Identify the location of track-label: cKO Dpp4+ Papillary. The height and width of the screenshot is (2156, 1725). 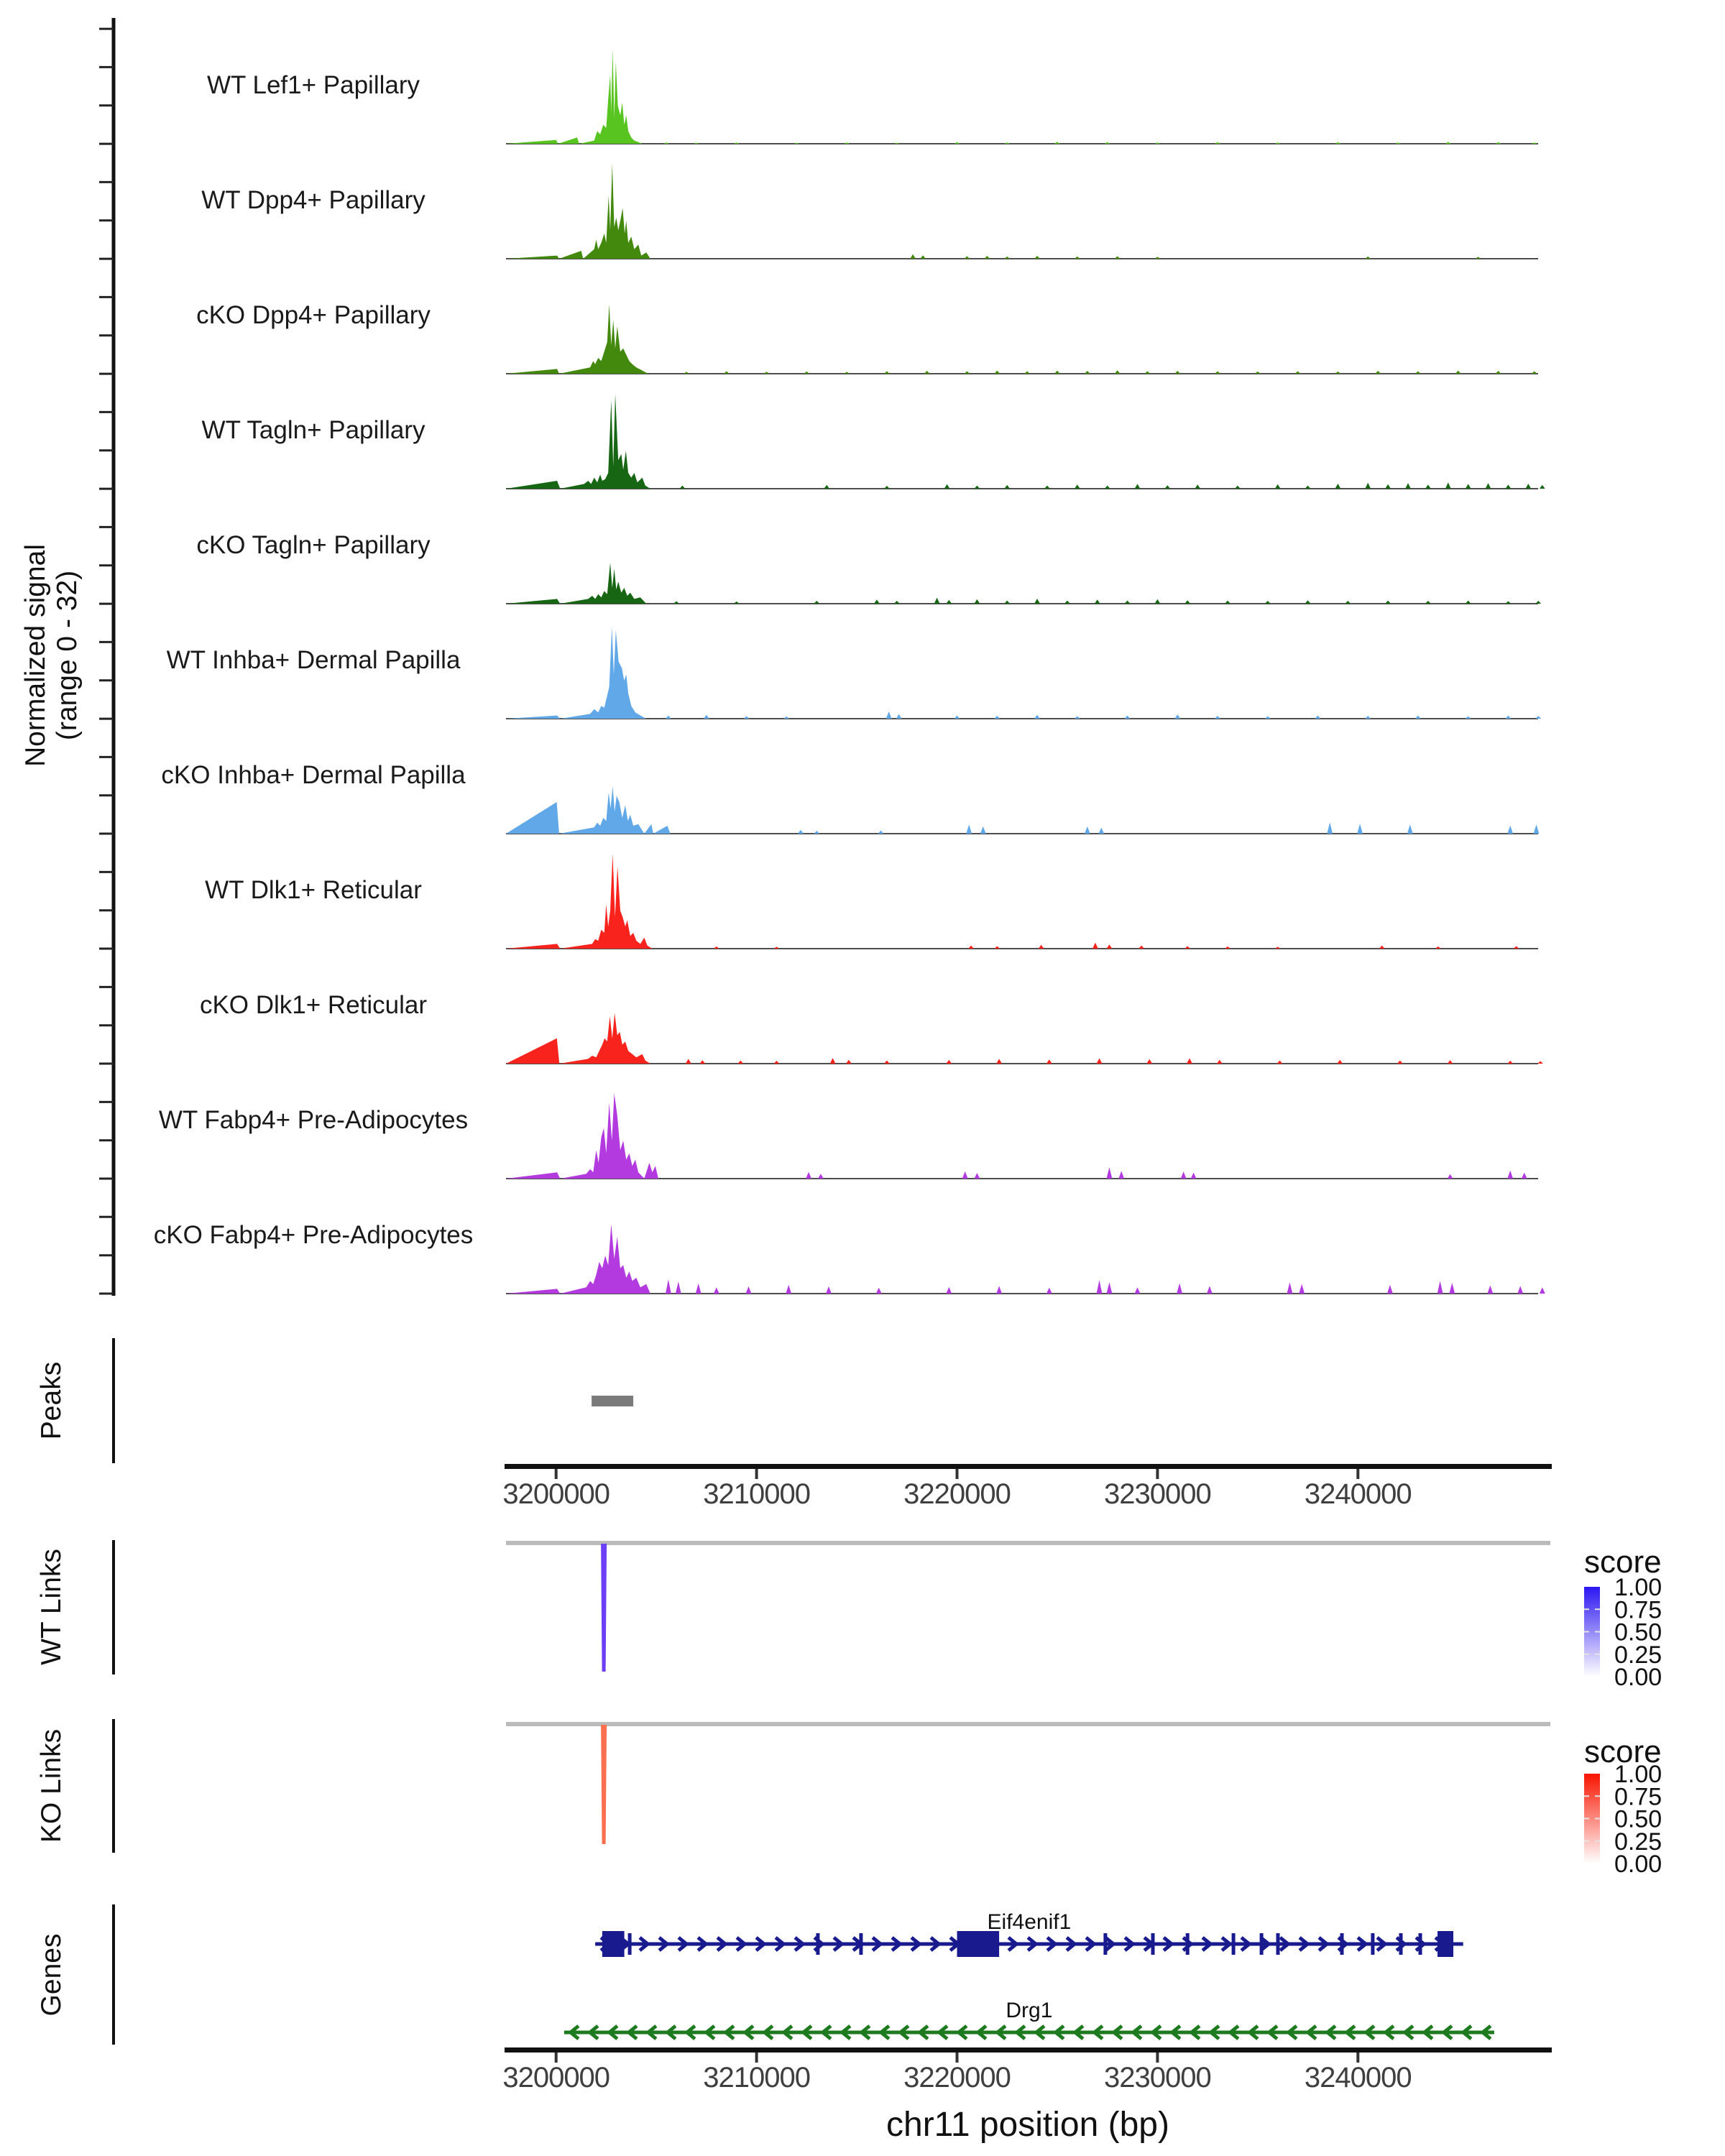
(313, 315).